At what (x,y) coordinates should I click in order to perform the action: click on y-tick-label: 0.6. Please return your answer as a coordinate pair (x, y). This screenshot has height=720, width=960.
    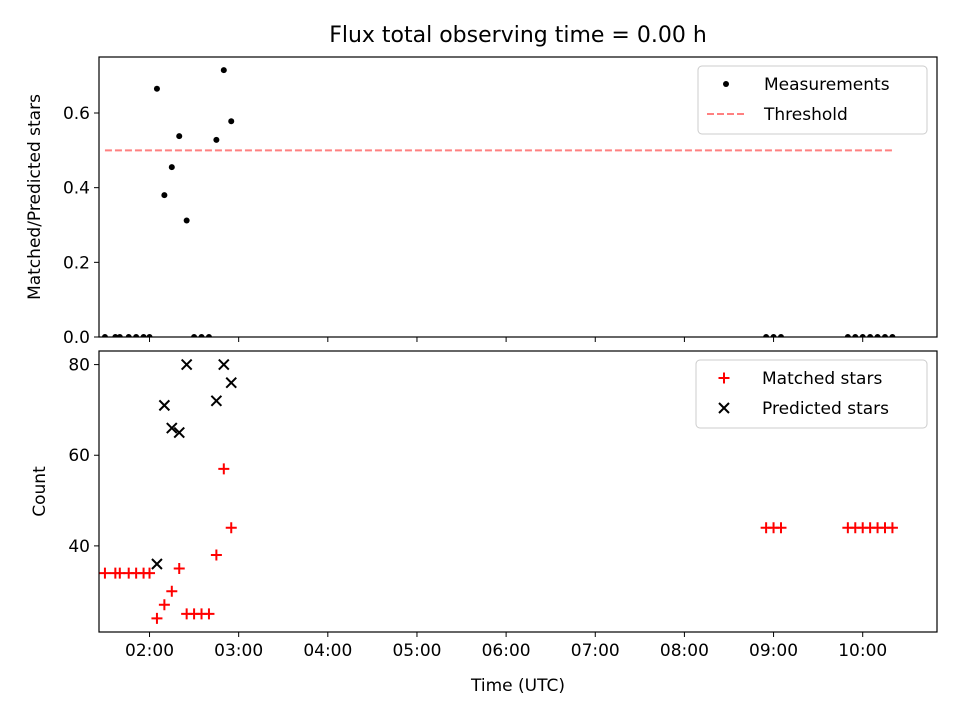
    Looking at the image, I should click on (76, 114).